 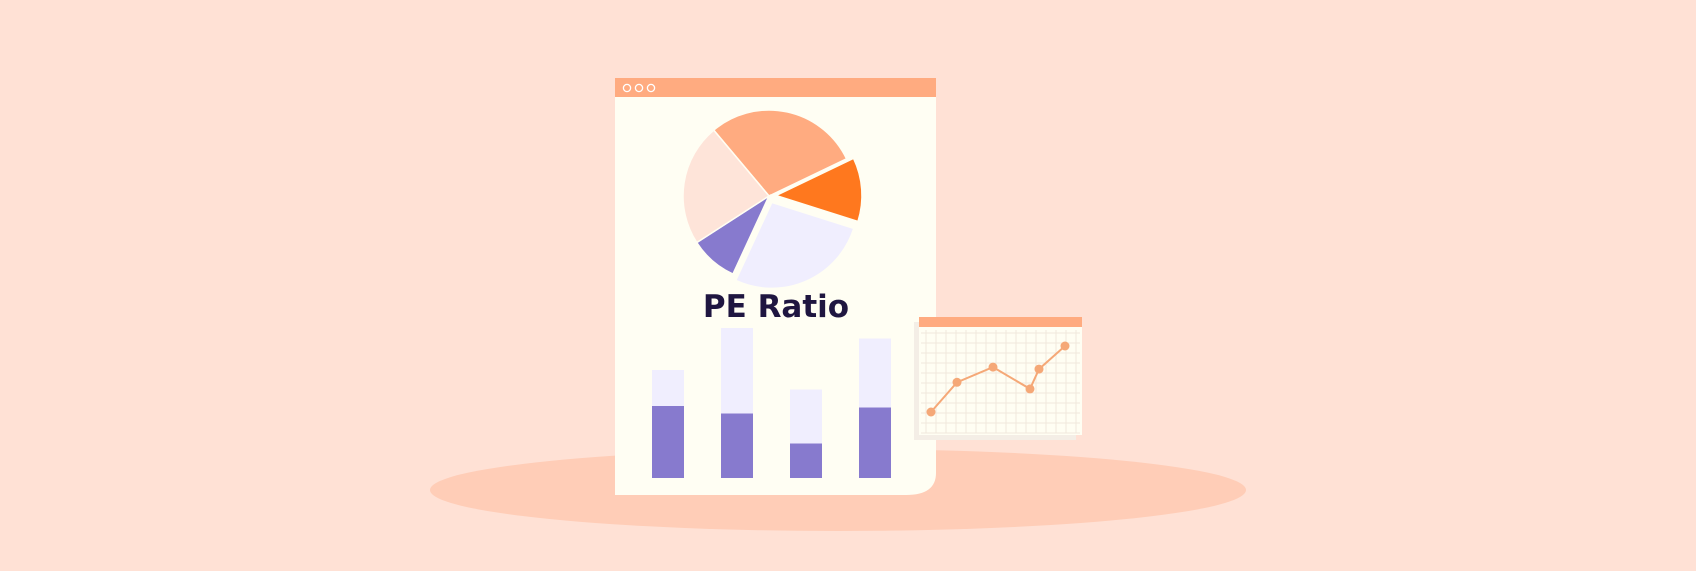 I want to click on line-chart-card, so click(x=998, y=378).